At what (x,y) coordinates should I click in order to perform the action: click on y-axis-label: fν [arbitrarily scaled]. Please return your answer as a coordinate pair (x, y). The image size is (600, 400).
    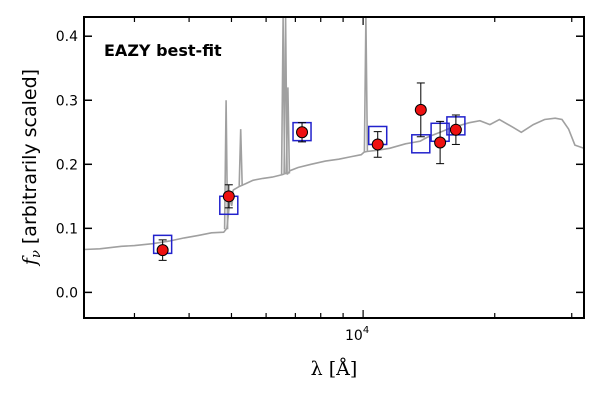
    Looking at the image, I should click on (31, 168).